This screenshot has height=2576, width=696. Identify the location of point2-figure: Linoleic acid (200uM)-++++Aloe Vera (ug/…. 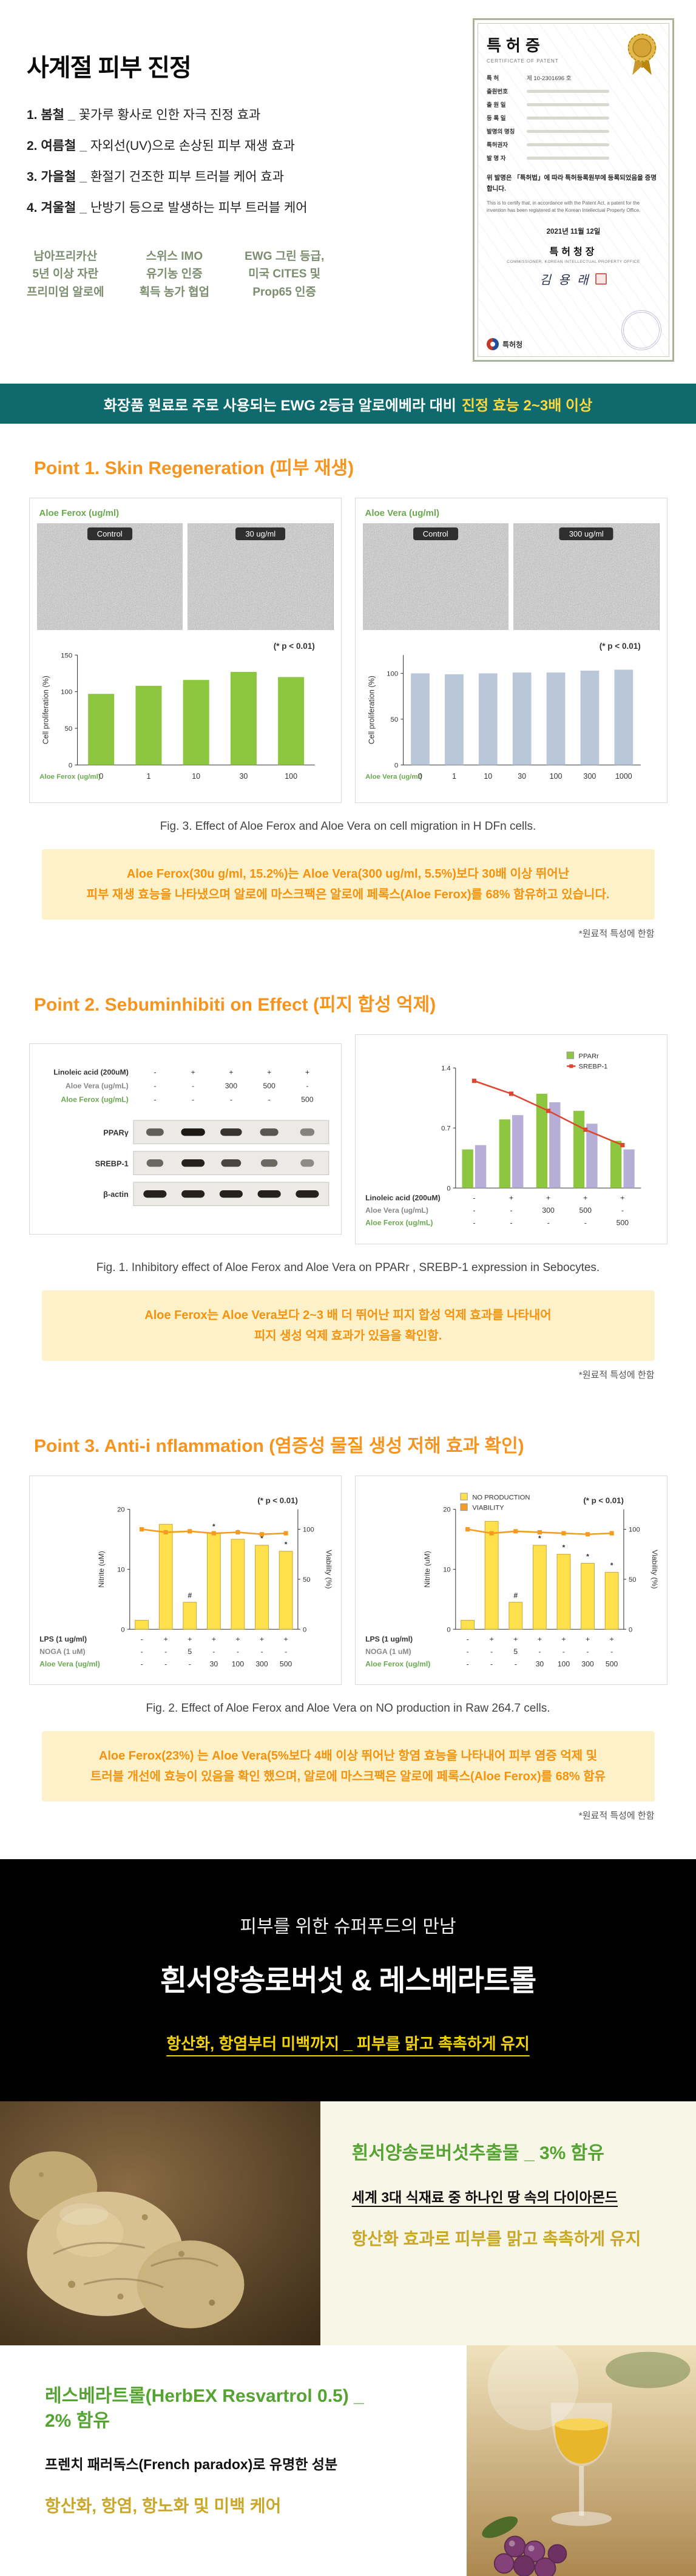
(348, 1139).